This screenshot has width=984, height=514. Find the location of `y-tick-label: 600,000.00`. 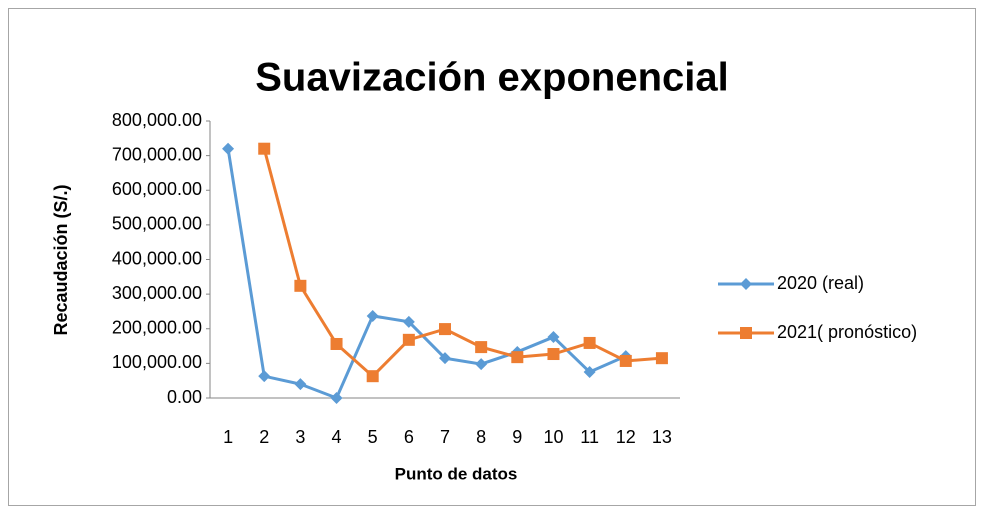

y-tick-label: 600,000.00 is located at coordinates (157, 189).